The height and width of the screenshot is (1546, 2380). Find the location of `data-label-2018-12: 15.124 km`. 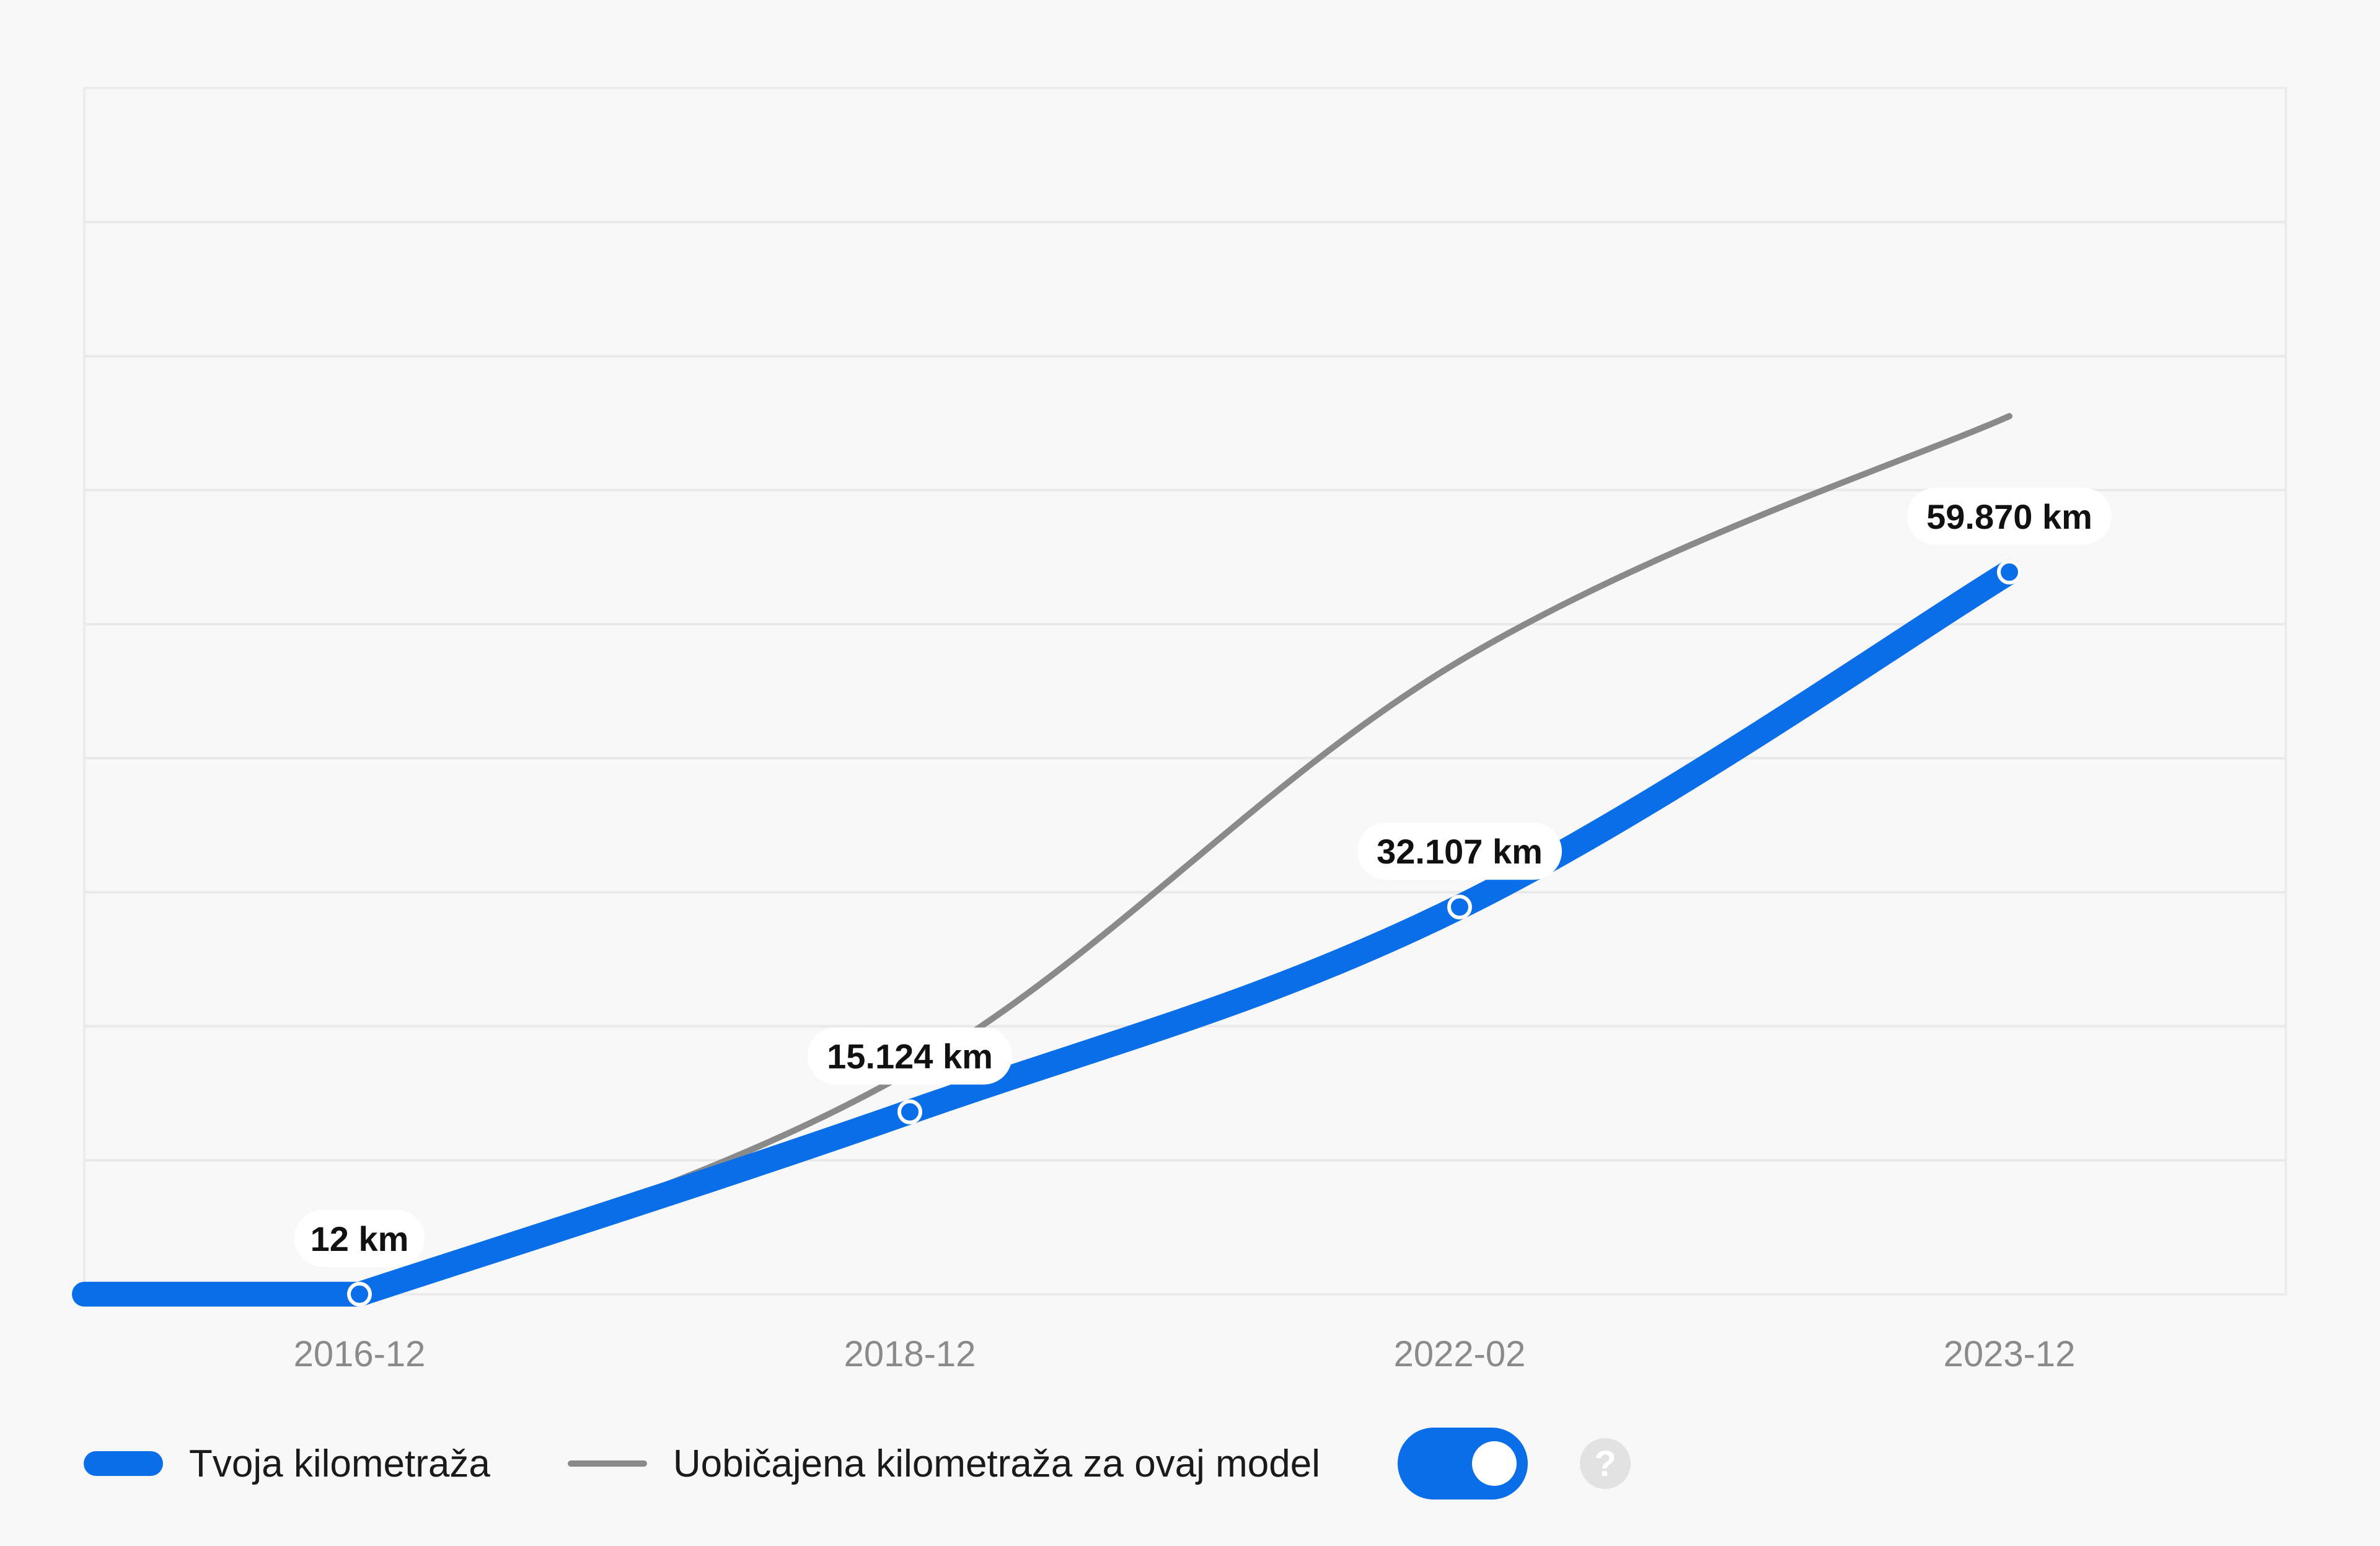

data-label-2018-12: 15.124 km is located at coordinates (910, 1056).